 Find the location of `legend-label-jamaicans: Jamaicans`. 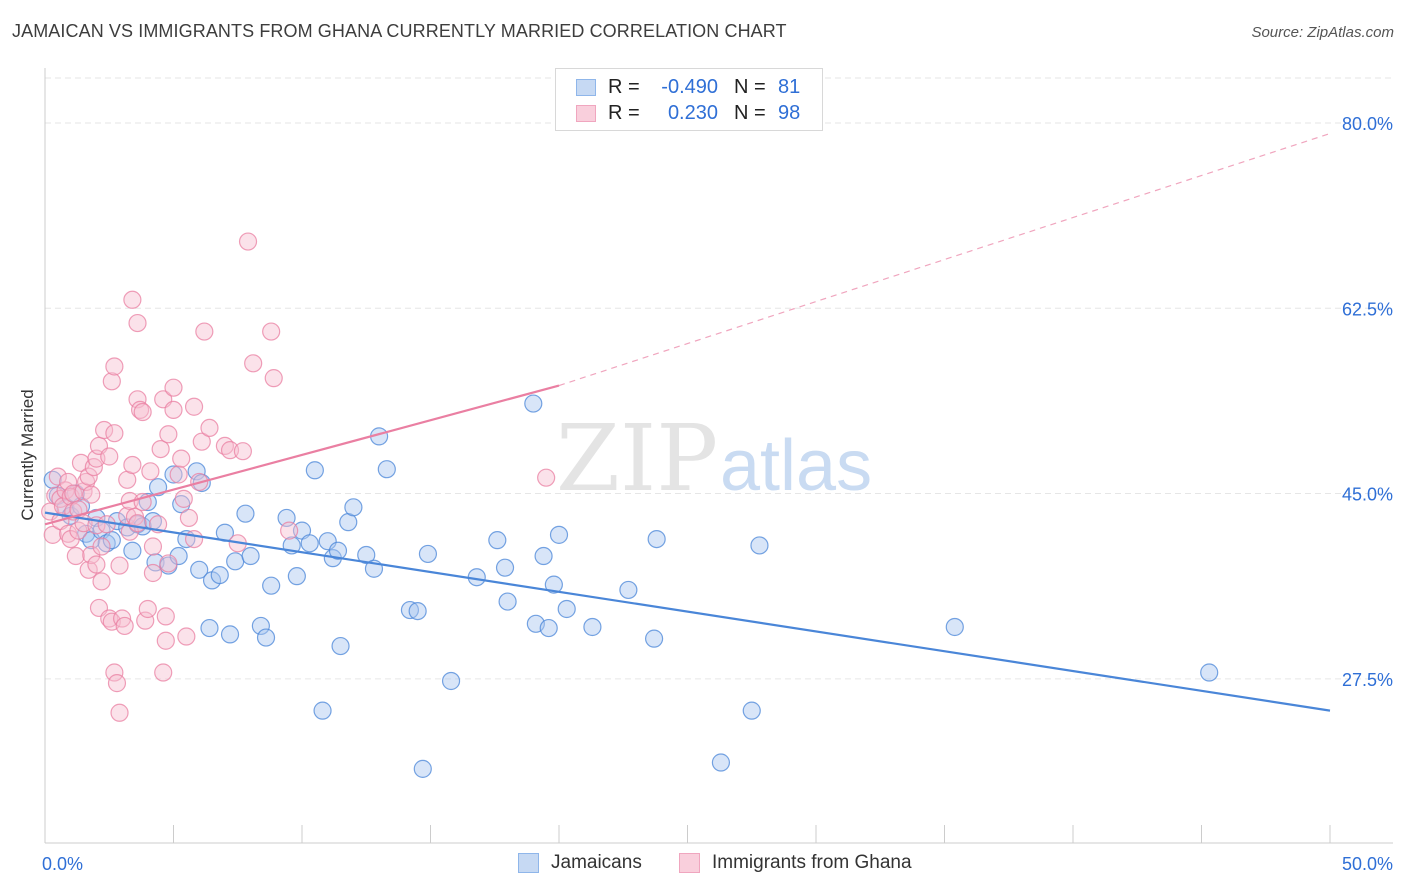

legend-label-jamaicans: Jamaicans is located at coordinates (596, 862).